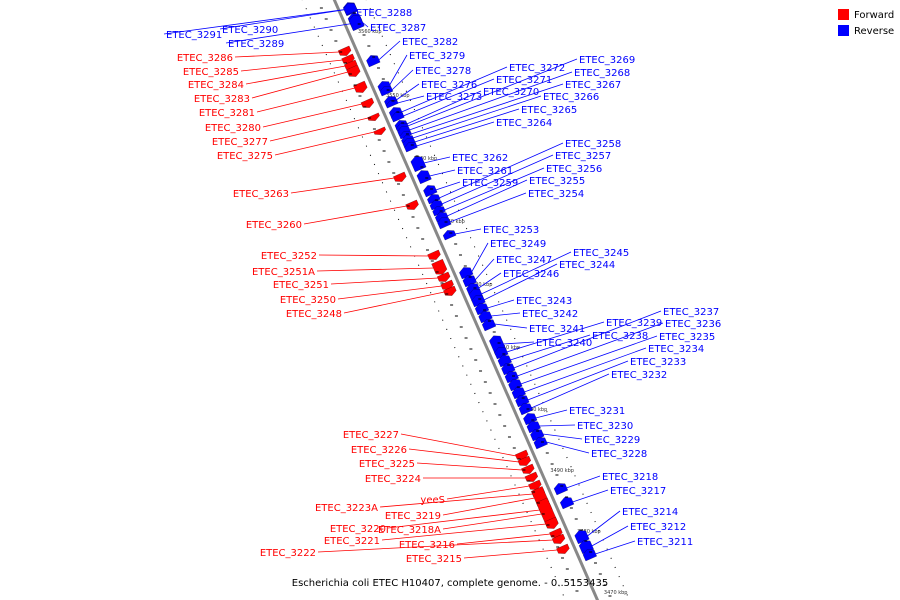 This screenshot has width=900, height=600. Describe the element at coordinates (301, 285) in the screenshot. I see `forward-gene-label: ETEC_3251` at that location.